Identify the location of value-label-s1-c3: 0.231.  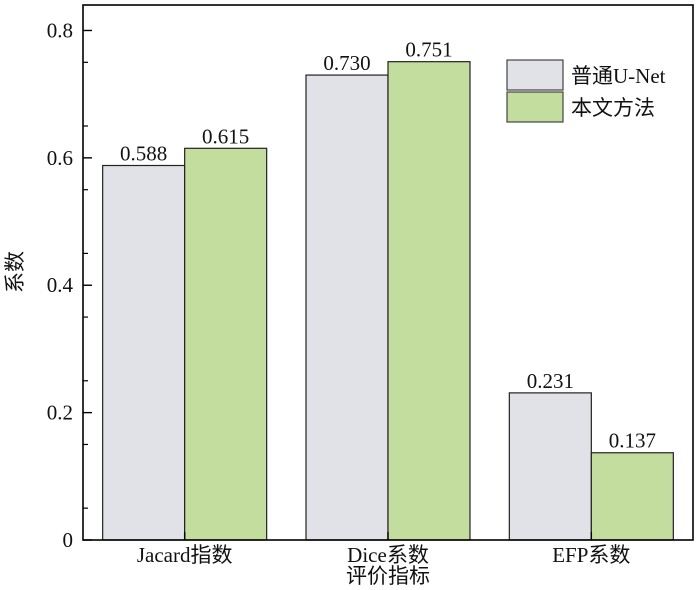
(550, 381).